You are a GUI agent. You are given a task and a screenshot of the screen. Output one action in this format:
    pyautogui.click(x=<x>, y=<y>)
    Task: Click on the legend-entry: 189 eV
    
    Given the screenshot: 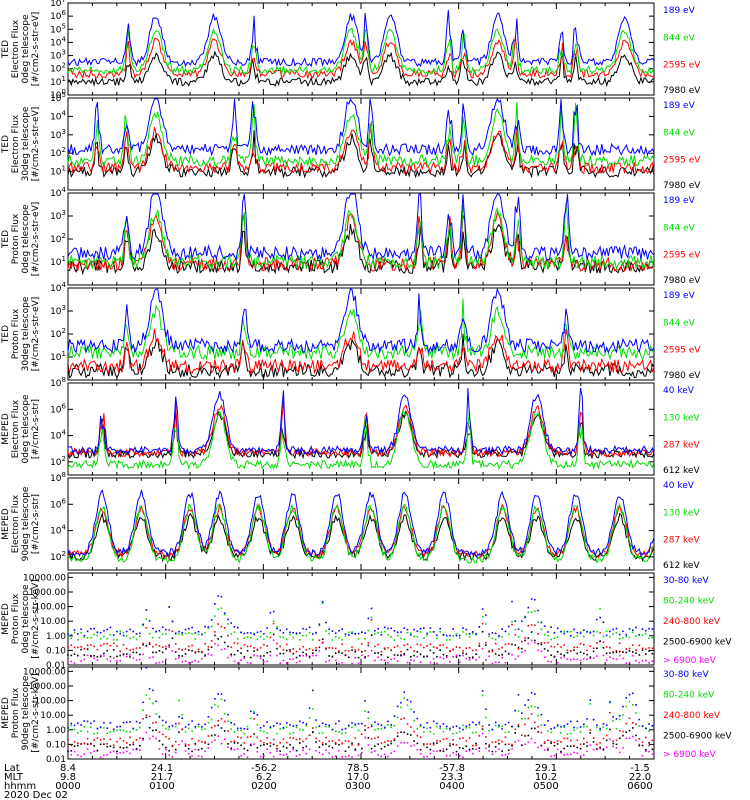 What is the action you would take?
    pyautogui.click(x=679, y=201)
    